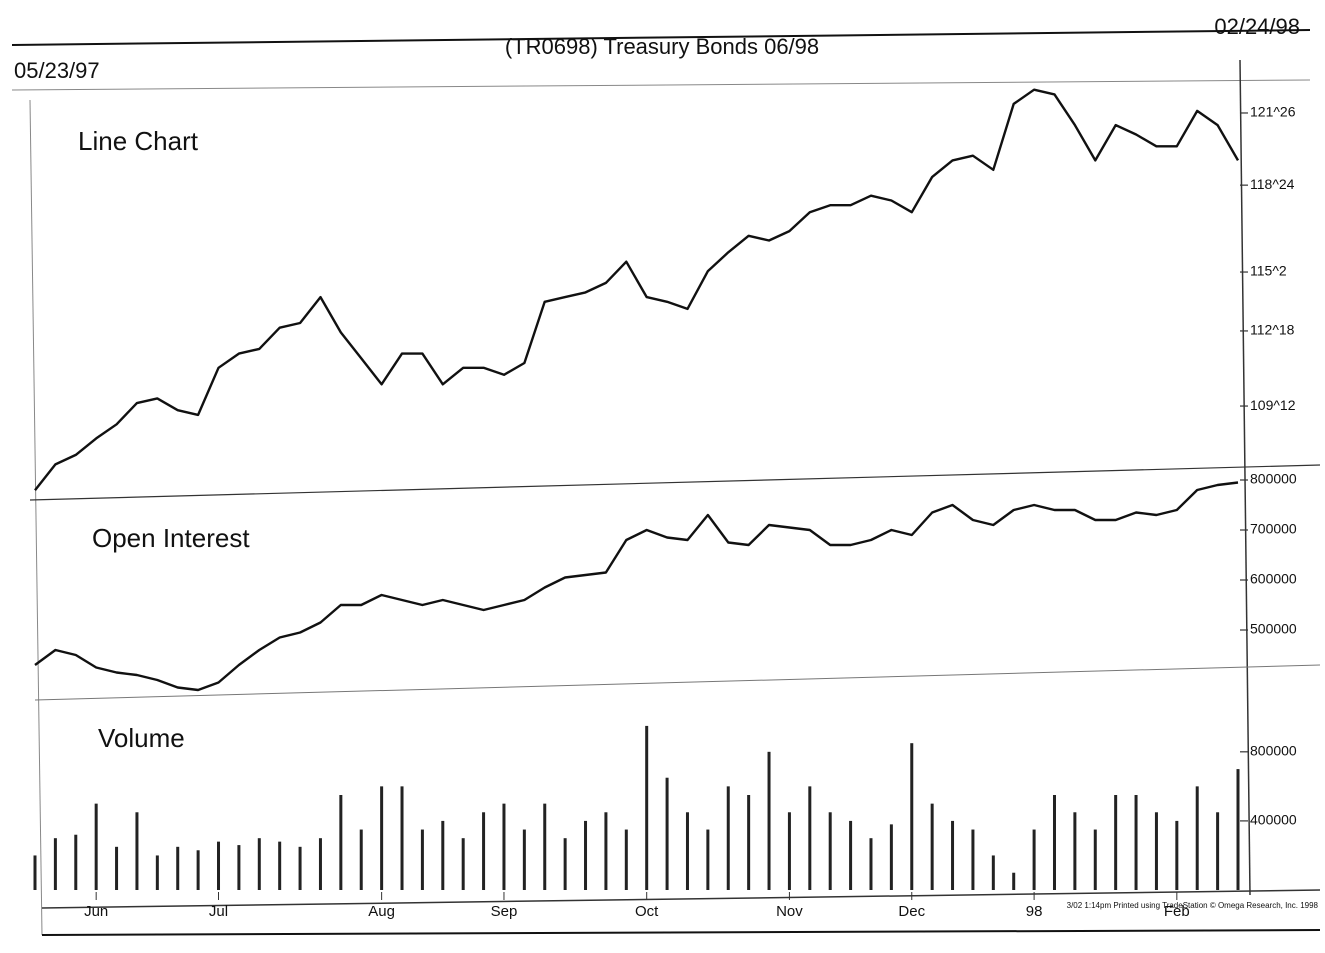 This screenshot has width=1325, height=953. Describe the element at coordinates (1177, 911) in the screenshot. I see `x-tick-label: Feb` at that location.